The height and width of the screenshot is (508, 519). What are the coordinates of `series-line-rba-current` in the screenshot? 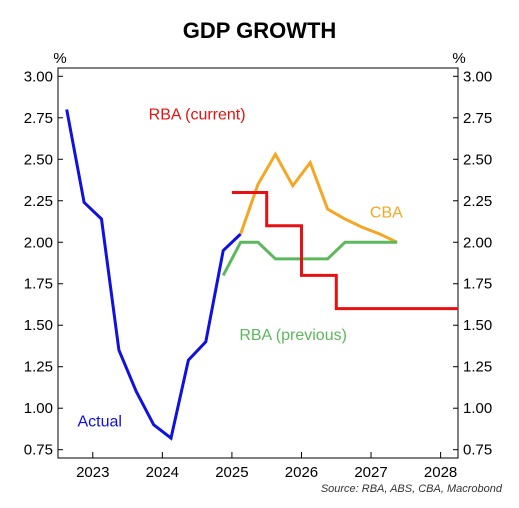 It's located at (344, 251).